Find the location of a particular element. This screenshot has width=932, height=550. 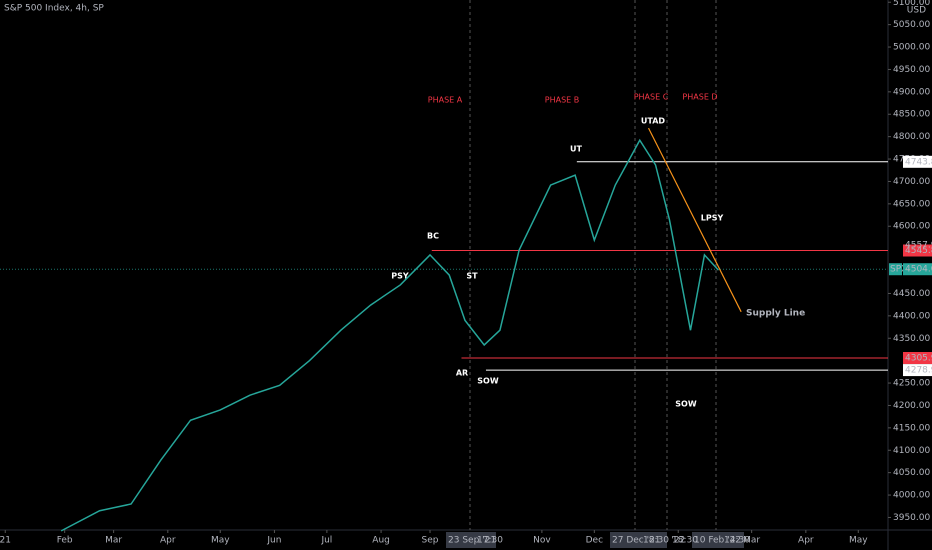

time-label: 10 Feb '22 is located at coordinates (717, 541).